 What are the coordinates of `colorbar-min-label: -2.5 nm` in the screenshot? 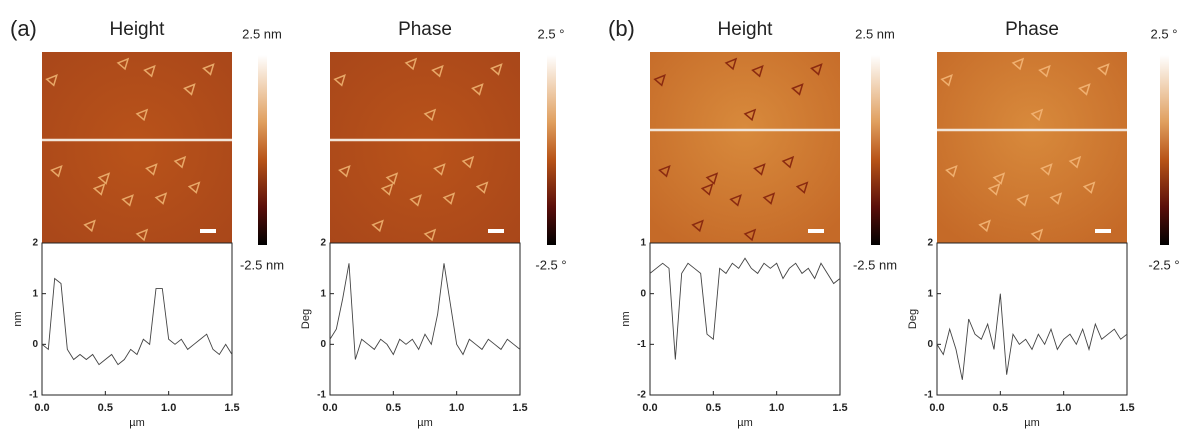 It's located at (875, 264).